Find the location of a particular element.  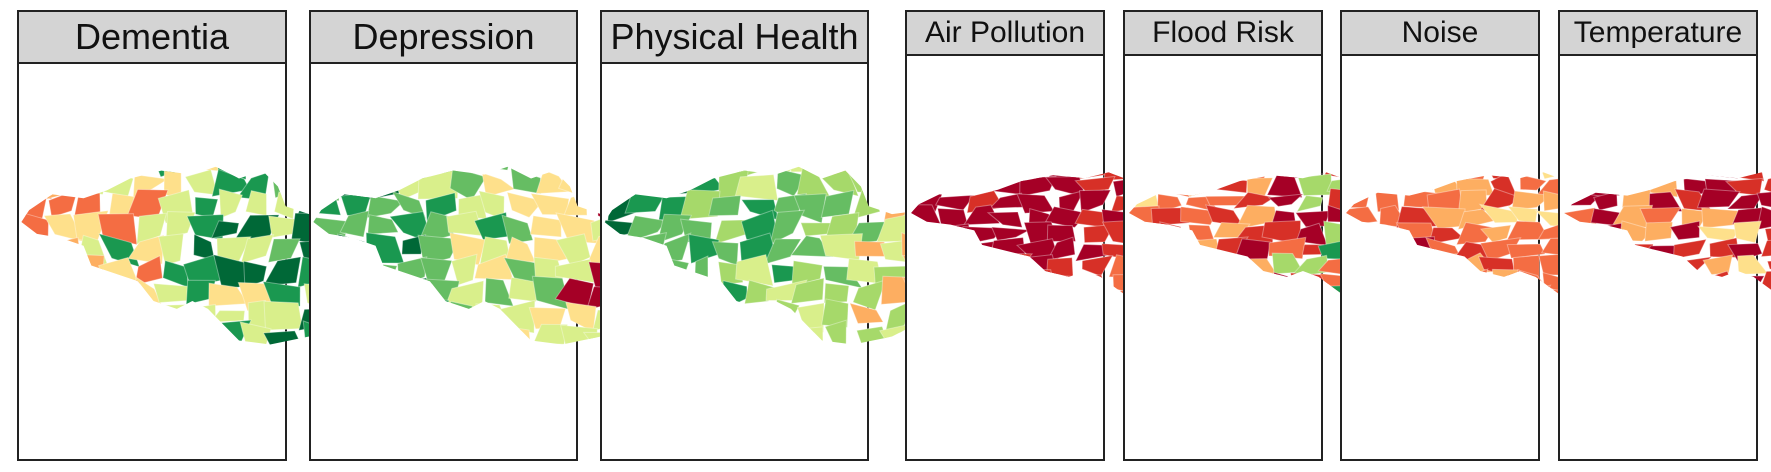

panel-title-air-pollution: Air Pollution is located at coordinates (1005, 34).